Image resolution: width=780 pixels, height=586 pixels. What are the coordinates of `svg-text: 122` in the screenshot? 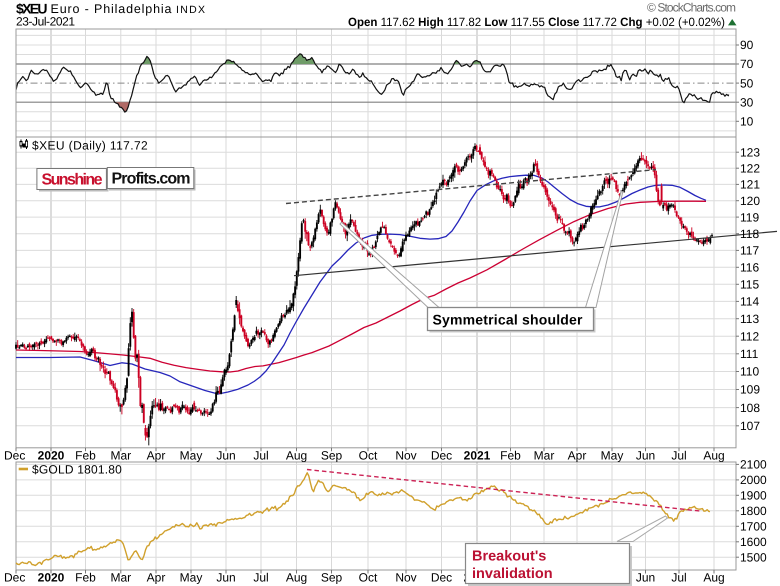 It's located at (750, 168).